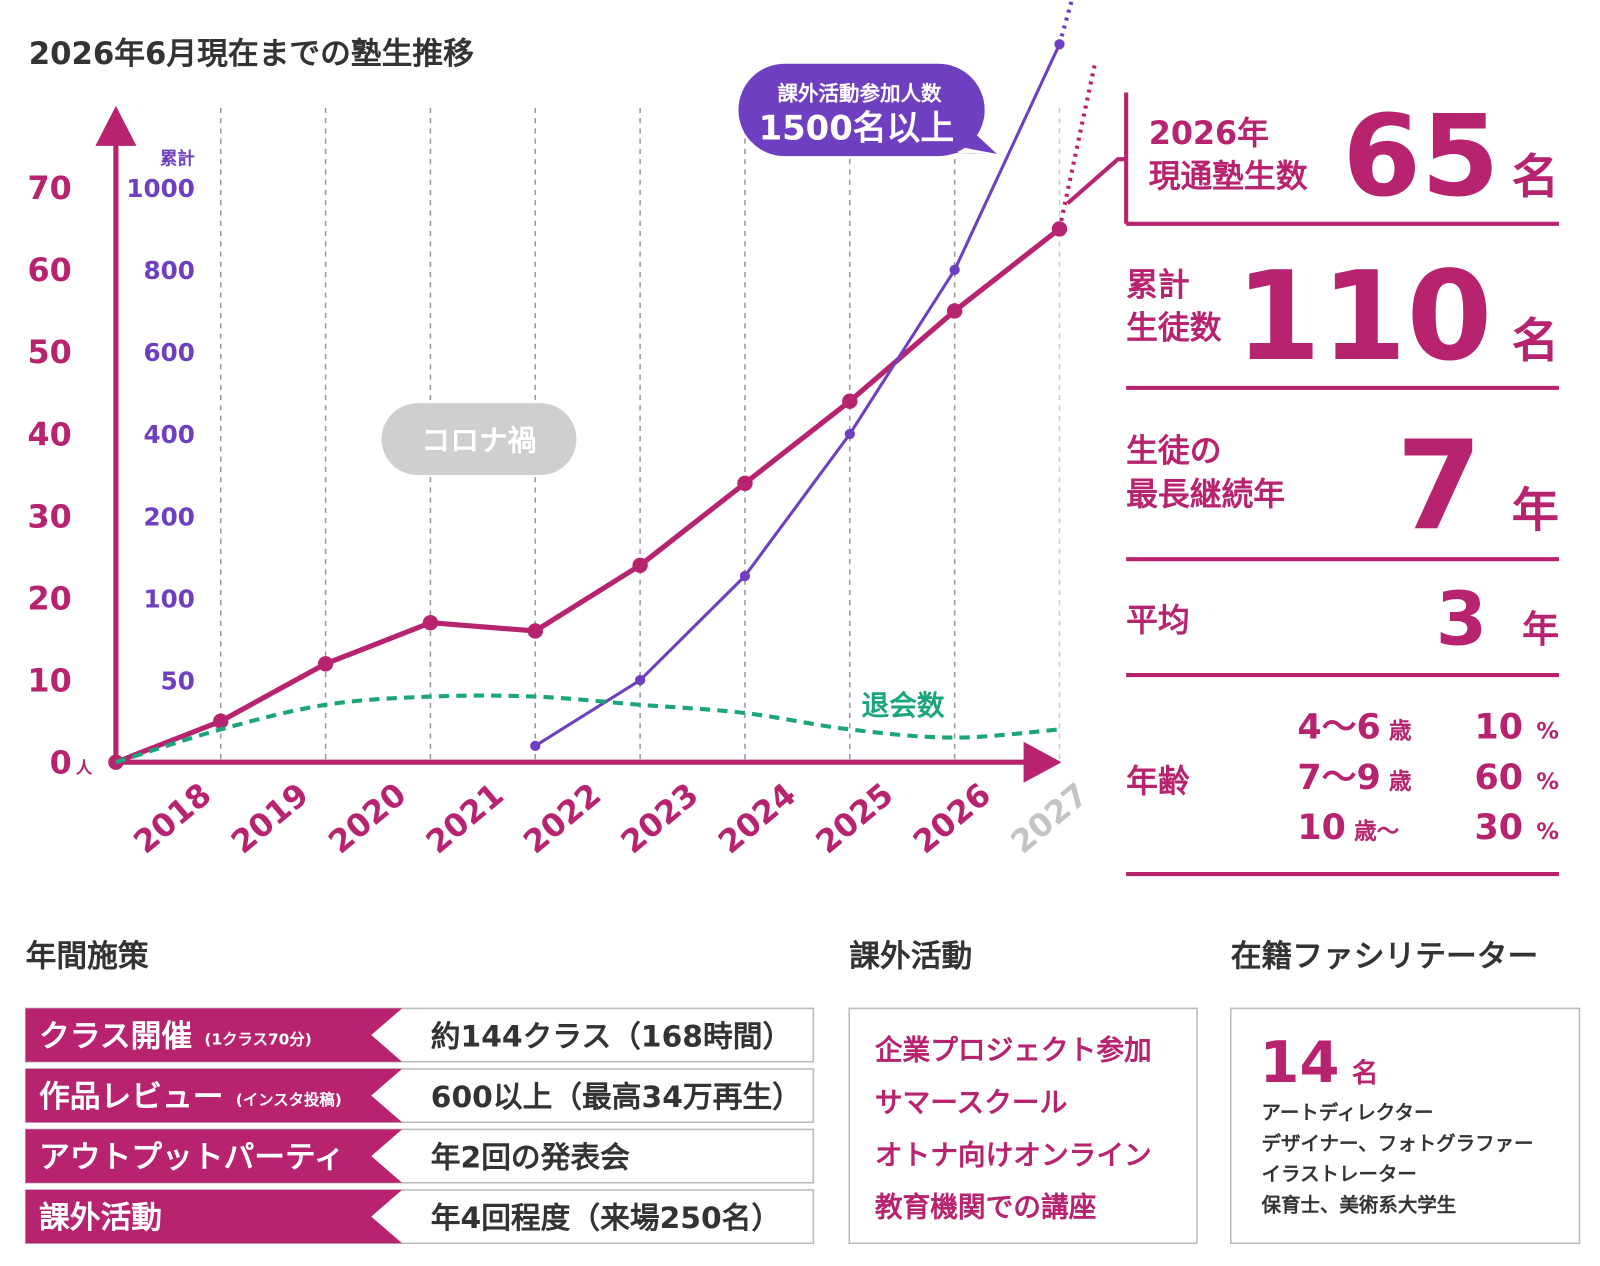  I want to click on facilitators-box, so click(1405, 1126).